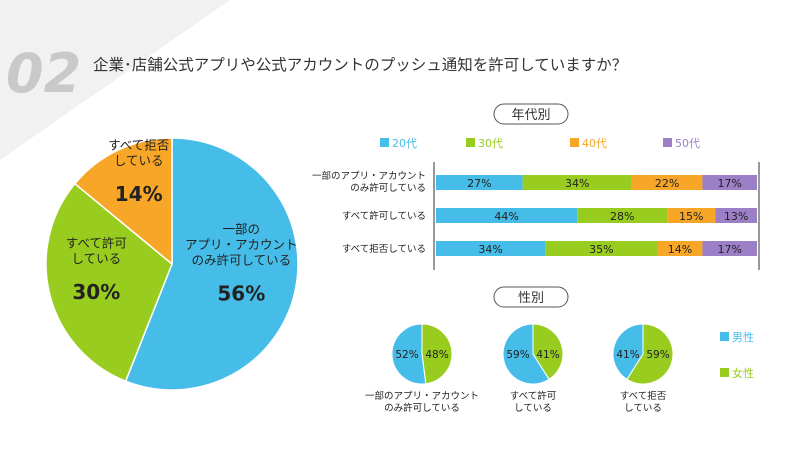  I want to click on bar-value-label: 44%, so click(506, 216).